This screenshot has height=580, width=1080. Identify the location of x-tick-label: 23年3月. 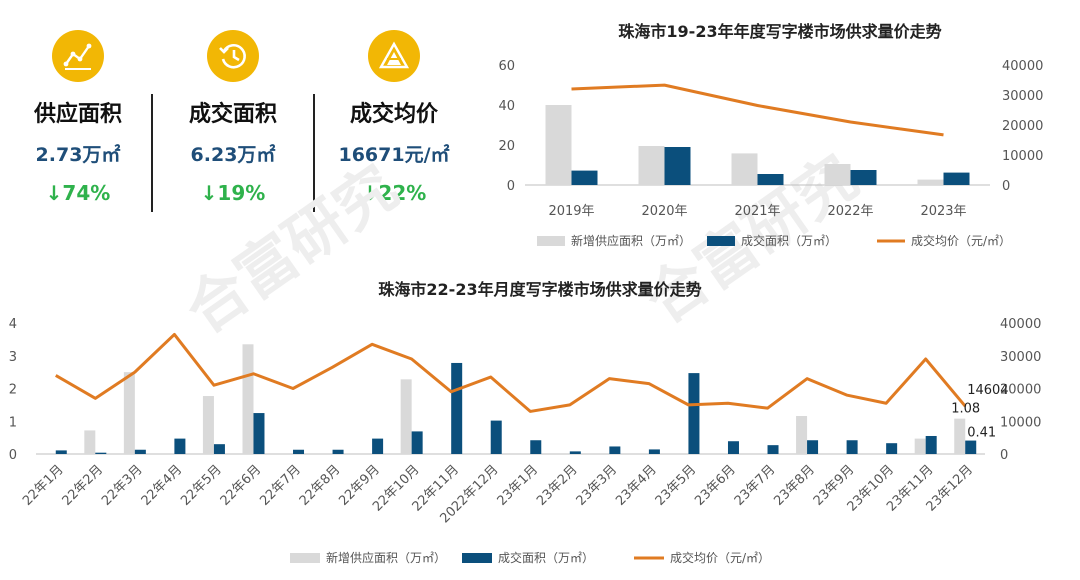
(597, 485).